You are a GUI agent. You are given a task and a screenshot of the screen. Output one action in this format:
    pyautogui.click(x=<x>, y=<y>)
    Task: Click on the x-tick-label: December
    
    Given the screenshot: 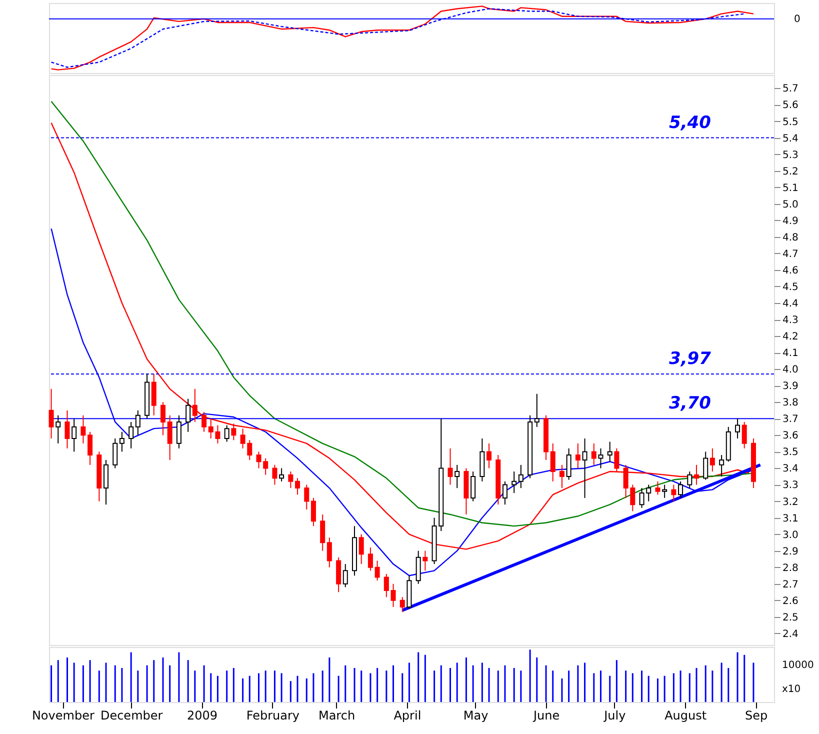 What is the action you would take?
    pyautogui.click(x=131, y=715)
    